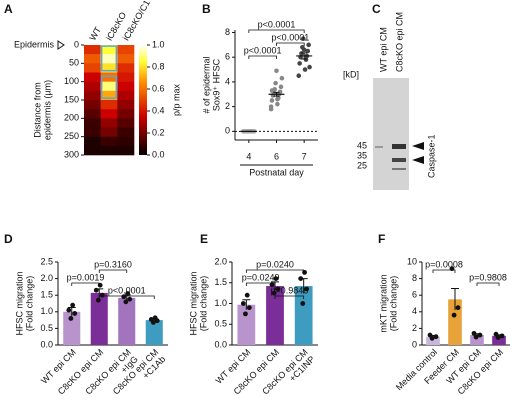  Describe the element at coordinates (95, 34) in the screenshot. I see `column-label: WT` at that location.